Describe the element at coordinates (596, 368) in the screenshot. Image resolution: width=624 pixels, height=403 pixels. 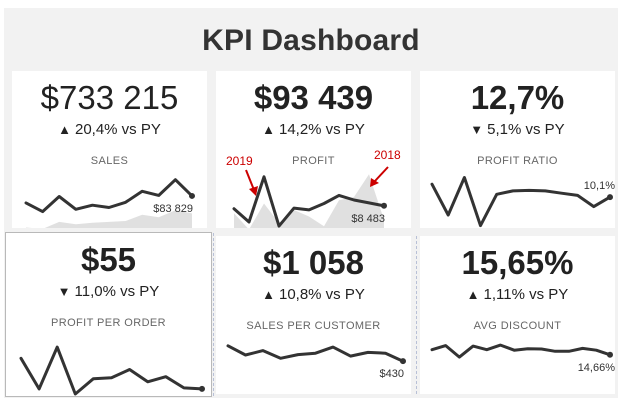
I see `sparkline-end-label: 14,66%` at that location.